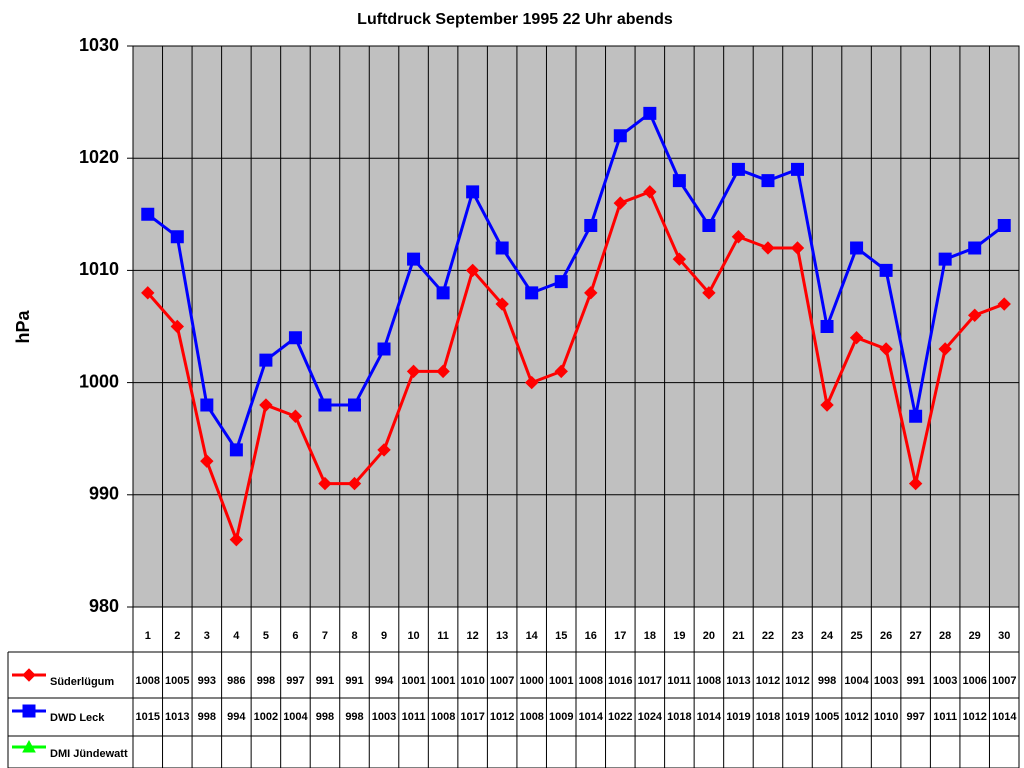 This screenshot has width=1024, height=768. What do you see at coordinates (650, 681) in the screenshot?
I see `table-cell: 1017` at bounding box center [650, 681].